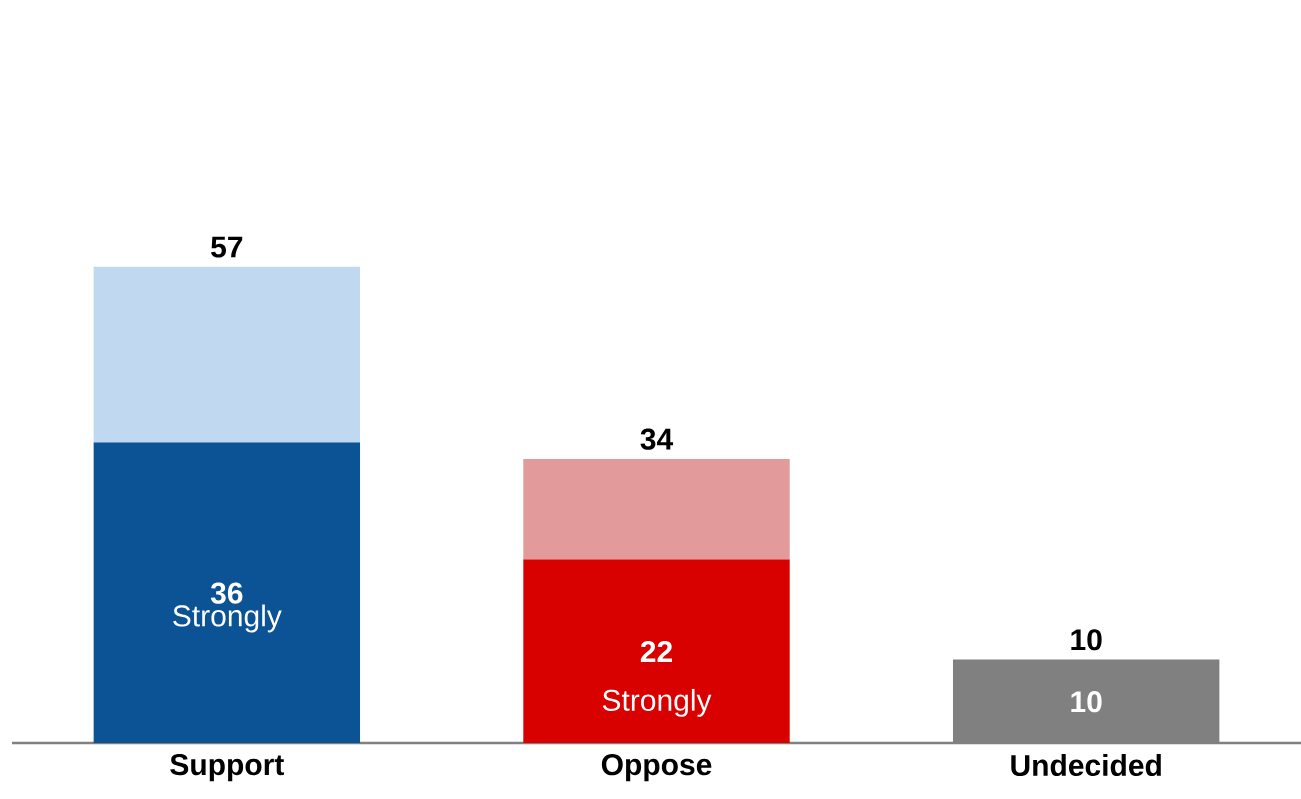 The width and height of the screenshot is (1301, 799). What do you see at coordinates (1086, 765) in the screenshot?
I see `x-tick-label: Undecided` at bounding box center [1086, 765].